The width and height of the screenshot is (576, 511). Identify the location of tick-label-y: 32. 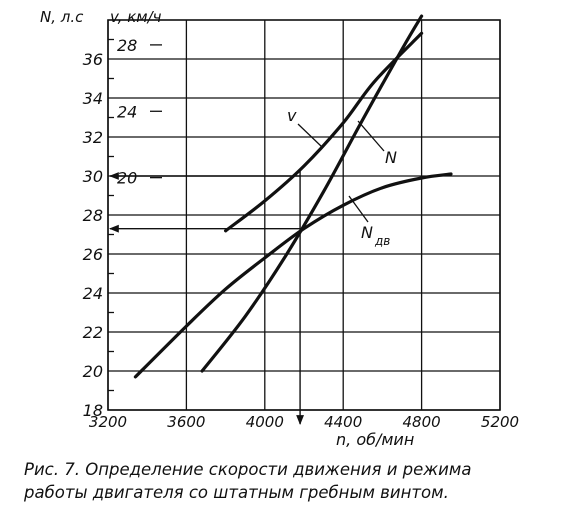
(93, 137).